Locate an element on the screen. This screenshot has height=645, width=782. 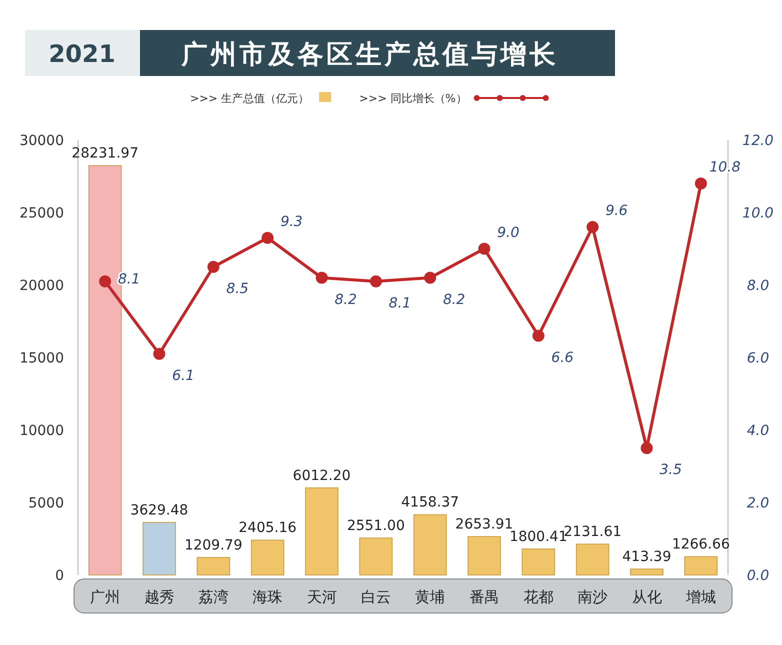
x-tick-label: 增城 is located at coordinates (700, 597).